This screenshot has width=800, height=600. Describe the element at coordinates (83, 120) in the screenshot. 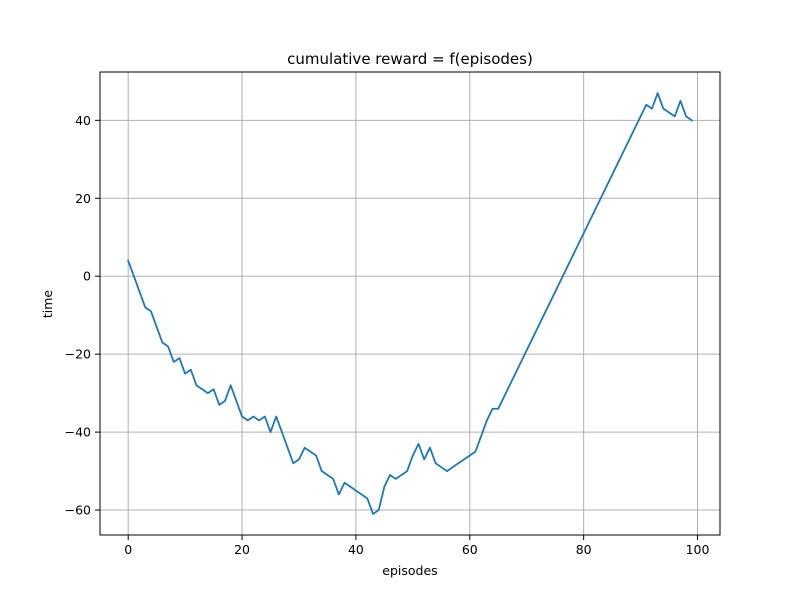

I see `y-tick-label: 40` at that location.